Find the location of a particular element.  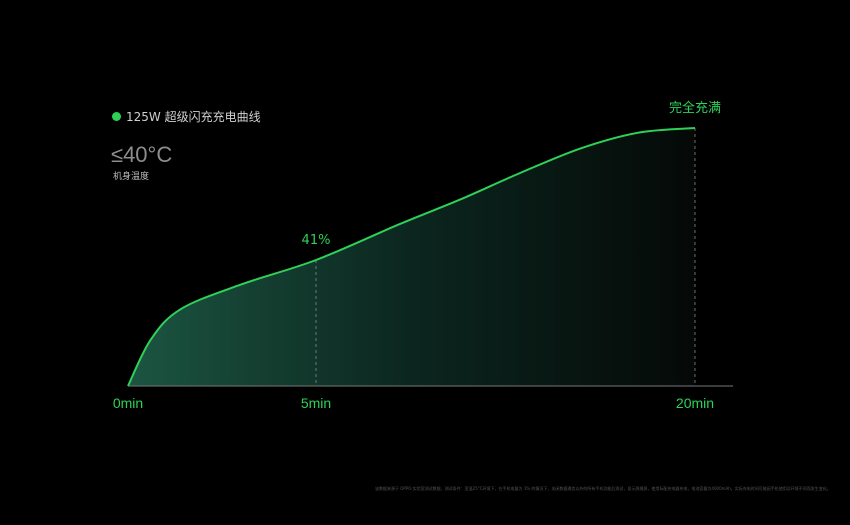

x-tick-label: 5min is located at coordinates (316, 403).